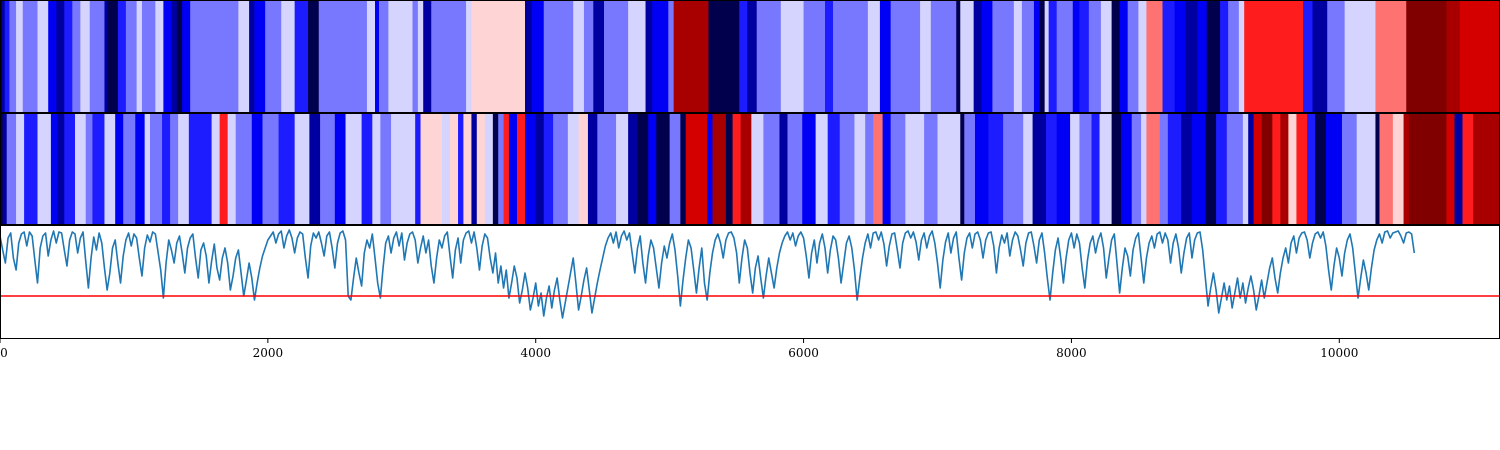  I want to click on x-tick-label-5: 10000, so click(1339, 353).